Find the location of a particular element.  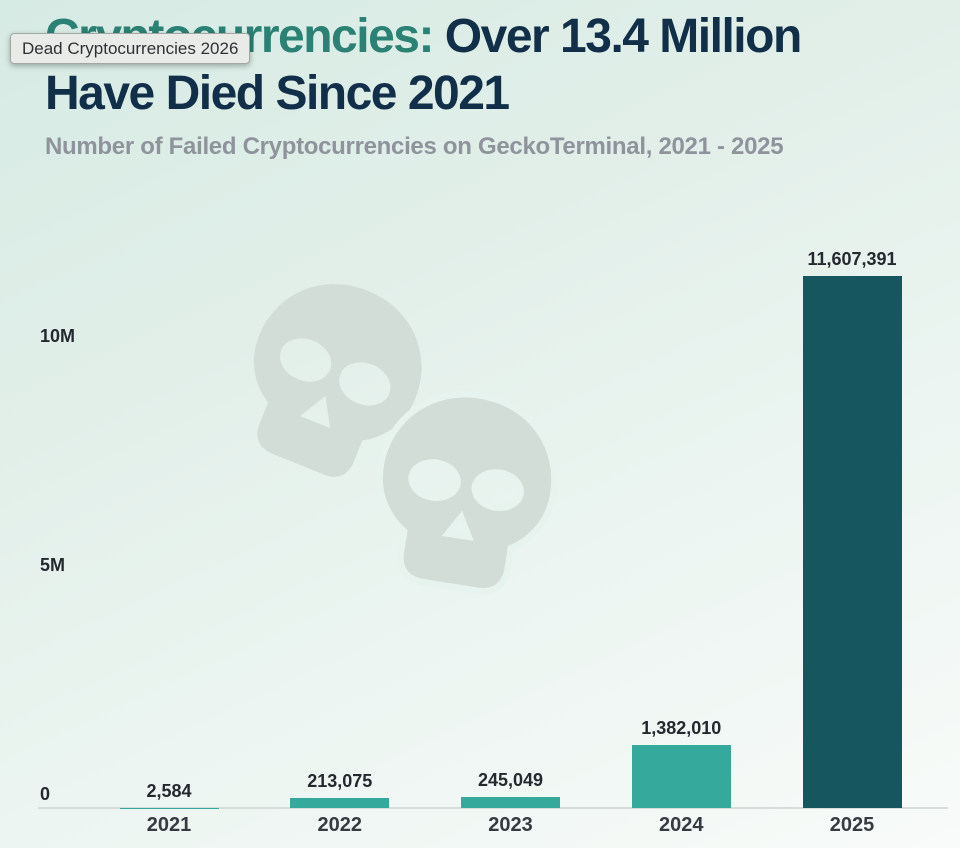

y-tick-label-10M: 10M is located at coordinates (58, 336).